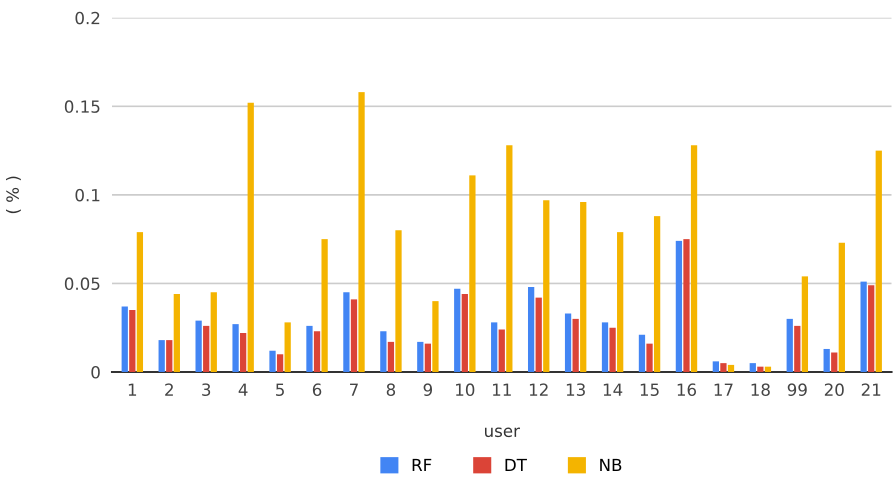 The width and height of the screenshot is (896, 494). What do you see at coordinates (797, 389) in the screenshot?
I see `x-tick-label: 99` at bounding box center [797, 389].